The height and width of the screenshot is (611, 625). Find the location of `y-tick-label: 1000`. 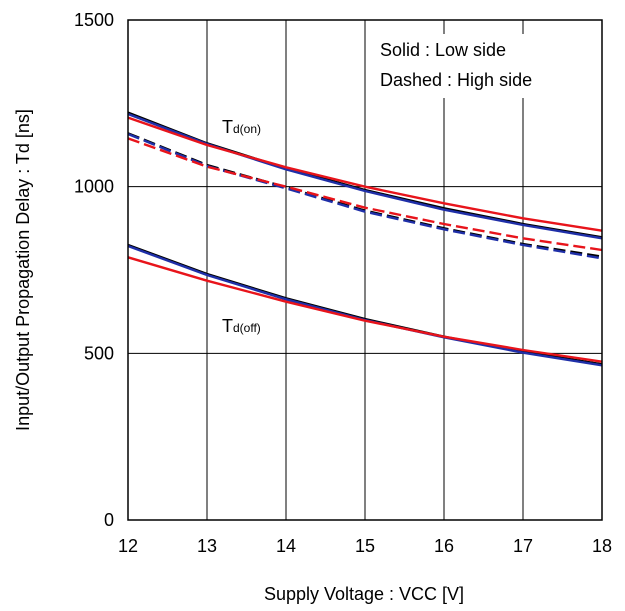

y-tick-label: 1000 is located at coordinates (94, 187).